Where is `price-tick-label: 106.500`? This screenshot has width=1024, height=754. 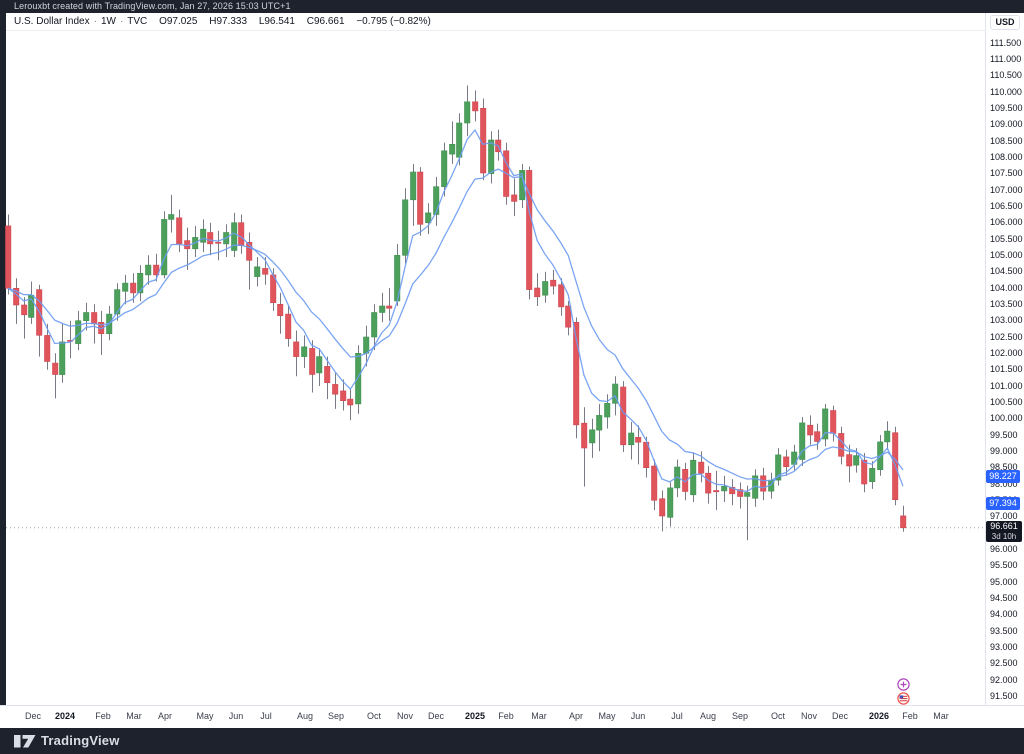 price-tick-label: 106.500 is located at coordinates (1006, 205).